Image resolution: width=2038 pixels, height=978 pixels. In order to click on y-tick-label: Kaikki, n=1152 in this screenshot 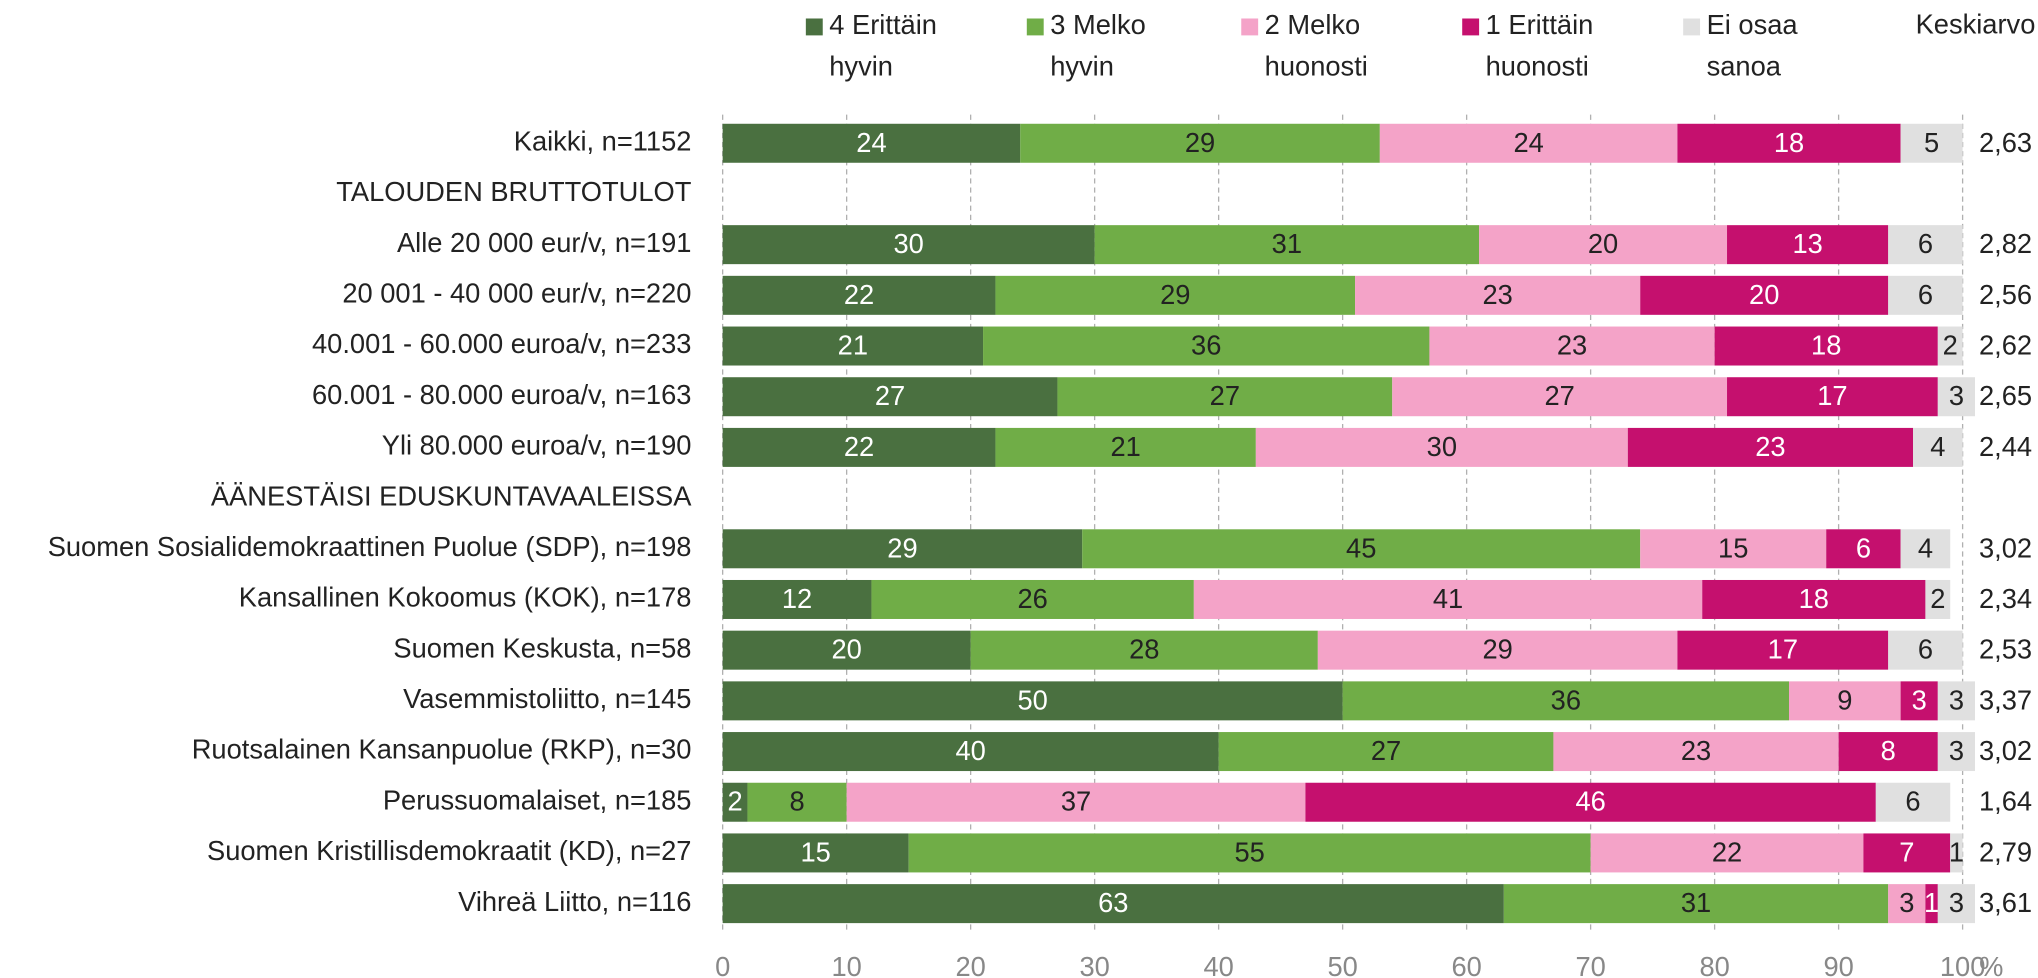, I will do `click(603, 140)`.